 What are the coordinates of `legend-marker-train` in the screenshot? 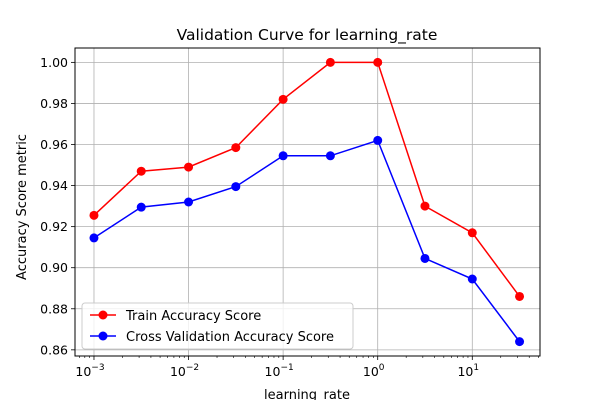 It's located at (103, 315).